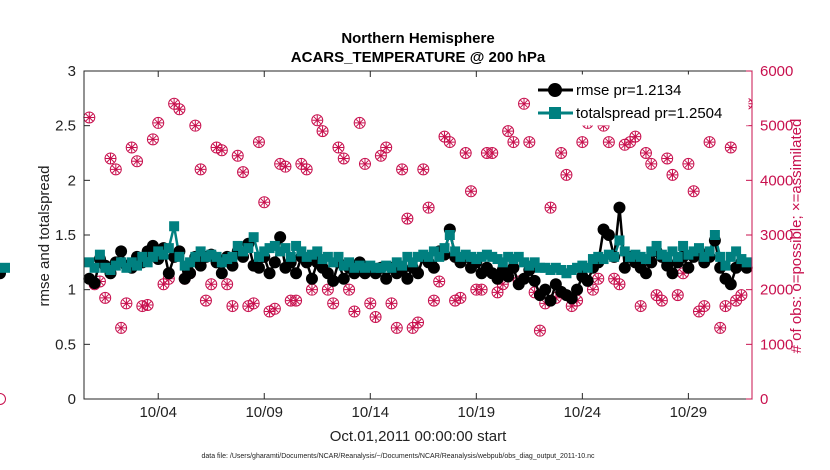 This screenshot has height=470, width=830. Describe the element at coordinates (583, 412) in the screenshot. I see `x-tick-label: 10/24` at that location.